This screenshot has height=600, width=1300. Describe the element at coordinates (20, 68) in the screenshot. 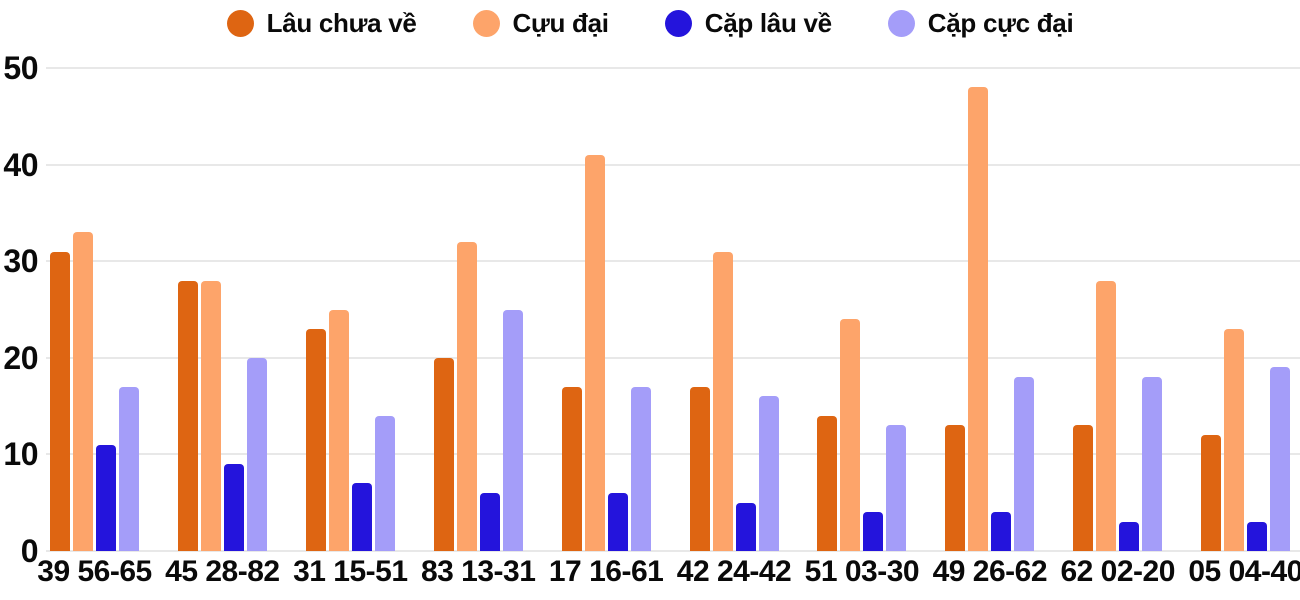

I see `y-axis-tick-label: 50` at that location.